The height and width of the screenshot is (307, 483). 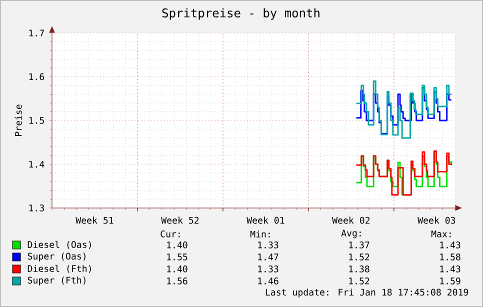 What do you see at coordinates (351, 220) in the screenshot?
I see `x-tick-label: Week 02` at bounding box center [351, 220].